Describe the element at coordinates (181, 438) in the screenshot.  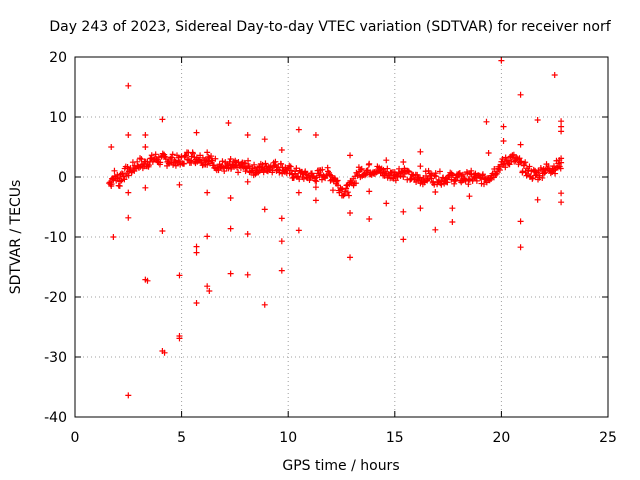
I see `x-tick-label: 5` at that location.